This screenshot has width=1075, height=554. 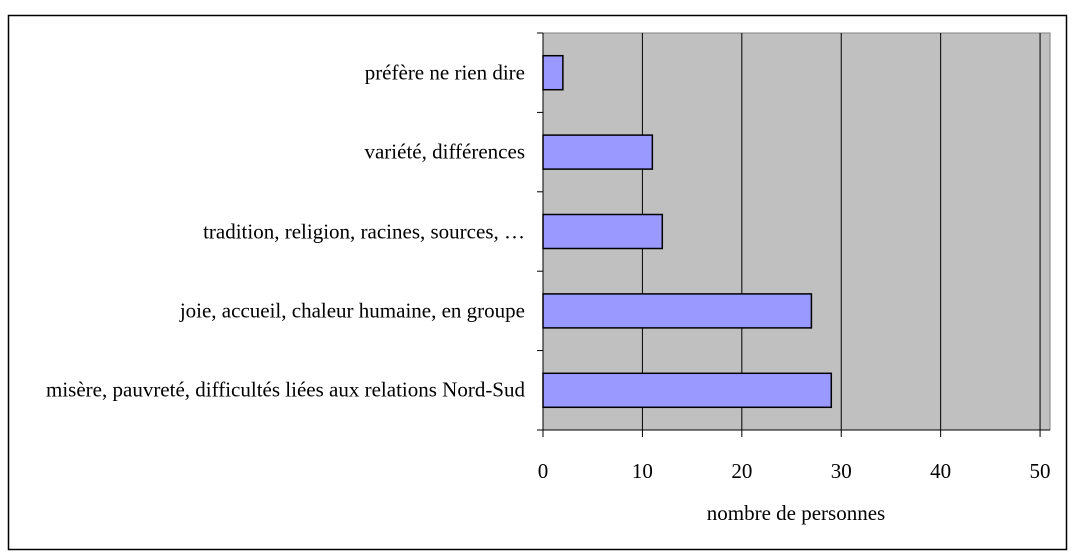 What do you see at coordinates (940, 471) in the screenshot?
I see `x-tick-label: 40` at bounding box center [940, 471].